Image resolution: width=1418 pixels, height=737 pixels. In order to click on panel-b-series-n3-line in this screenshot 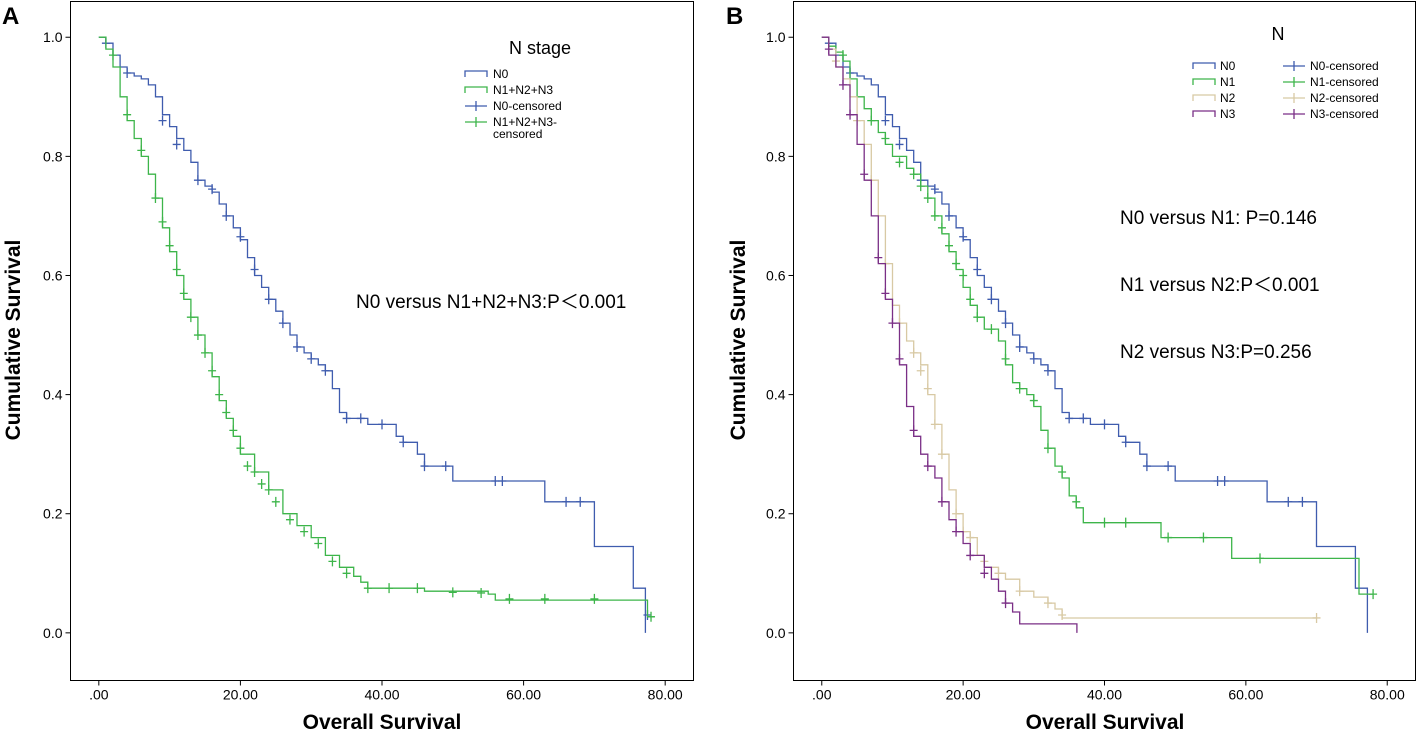, I will do `click(949, 334)`.